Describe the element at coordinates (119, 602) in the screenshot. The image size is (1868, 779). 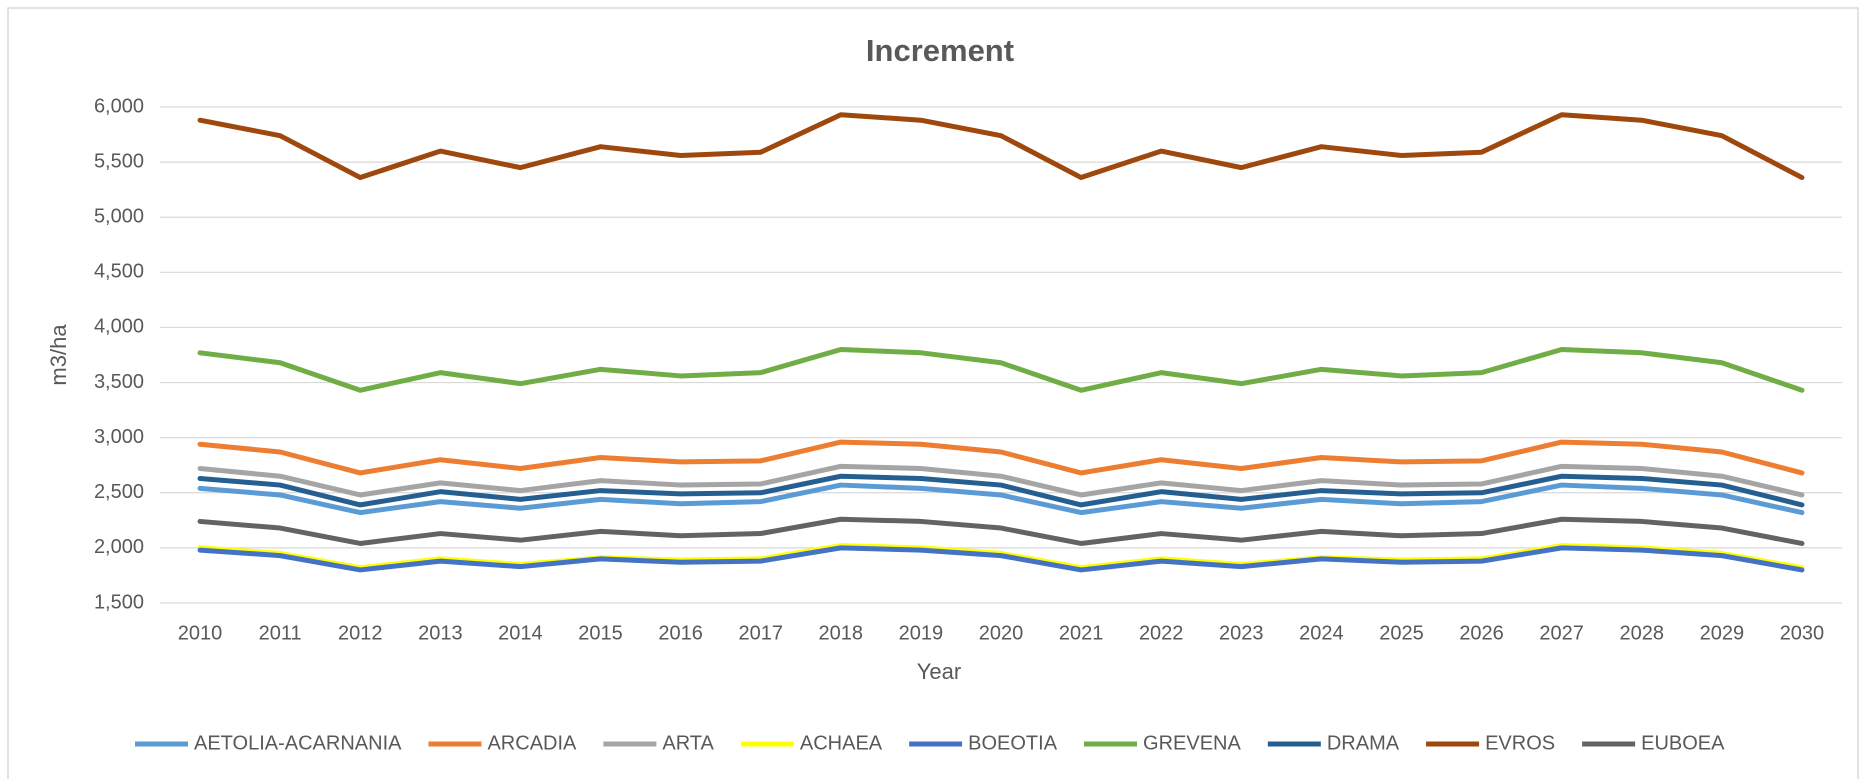
I see `y-tick-label: 1,500` at that location.